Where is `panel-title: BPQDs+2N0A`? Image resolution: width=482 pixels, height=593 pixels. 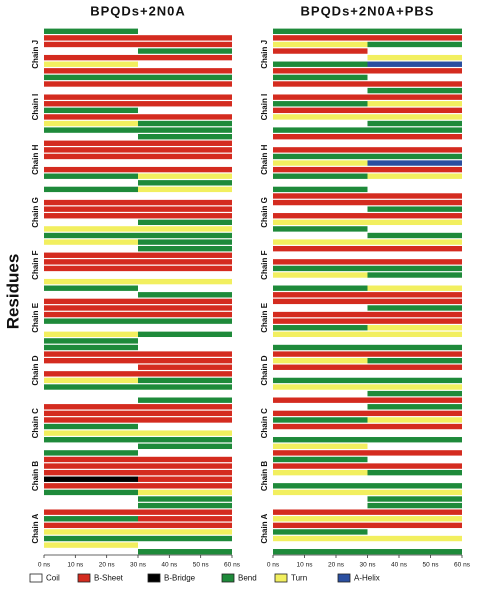
panel-title: BPQDs+2N0A is located at coordinates (138, 10).